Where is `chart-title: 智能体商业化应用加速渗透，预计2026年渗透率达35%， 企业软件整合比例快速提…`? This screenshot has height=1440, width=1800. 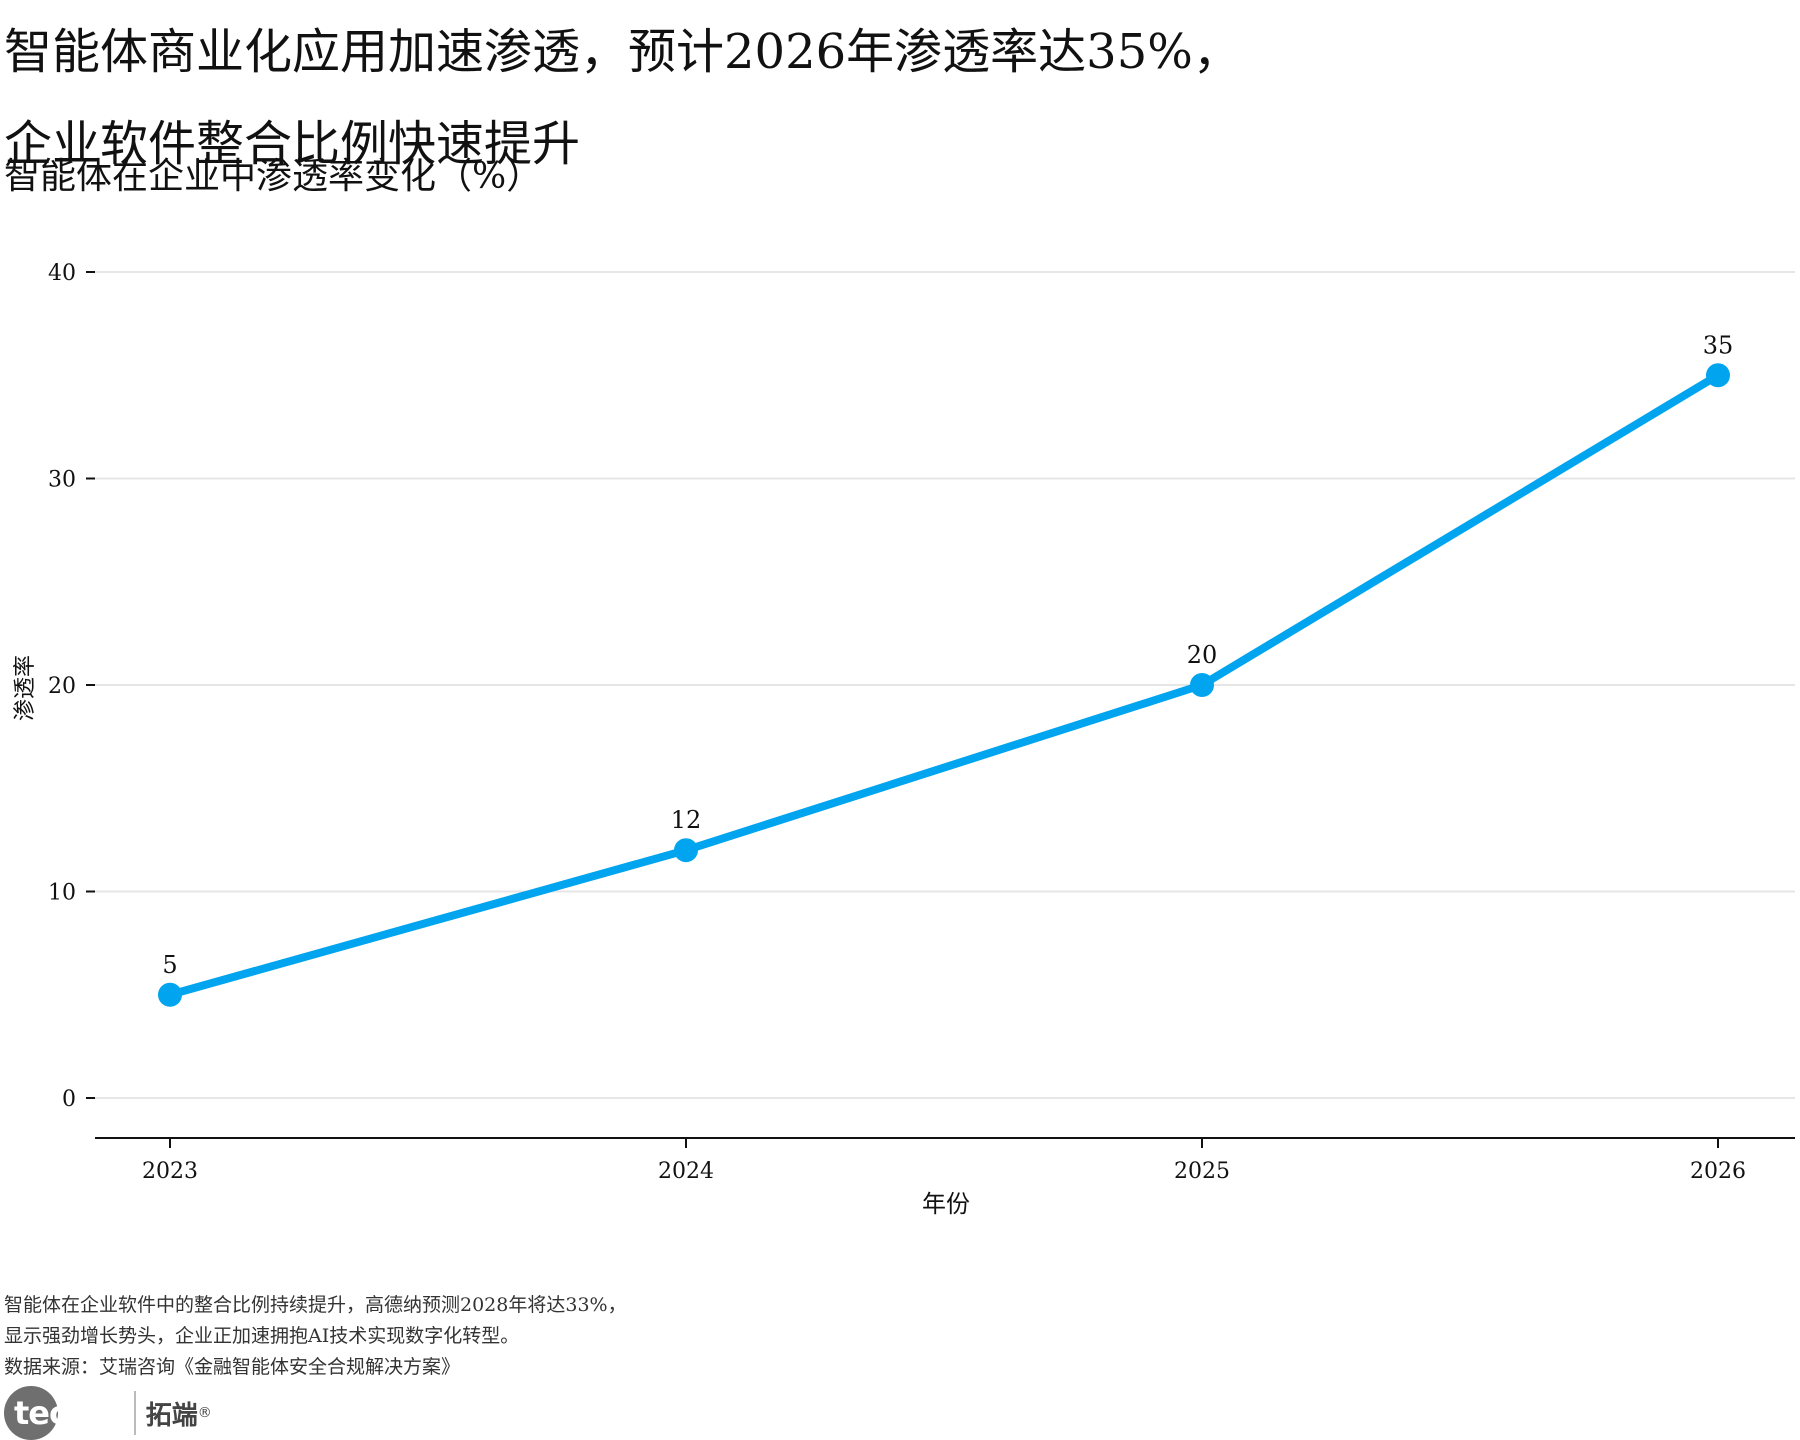 chart-title: 智能体商业化应用加速渗透，预计2026年渗透率达35%， 企业软件整合比例快速提… is located at coordinates (622, 98).